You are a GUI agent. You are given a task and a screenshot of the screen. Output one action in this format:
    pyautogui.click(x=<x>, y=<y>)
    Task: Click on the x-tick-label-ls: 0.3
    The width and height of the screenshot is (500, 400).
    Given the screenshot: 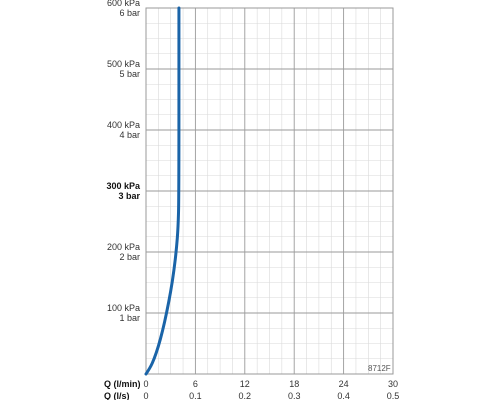 What is the action you would take?
    pyautogui.click(x=294, y=395)
    